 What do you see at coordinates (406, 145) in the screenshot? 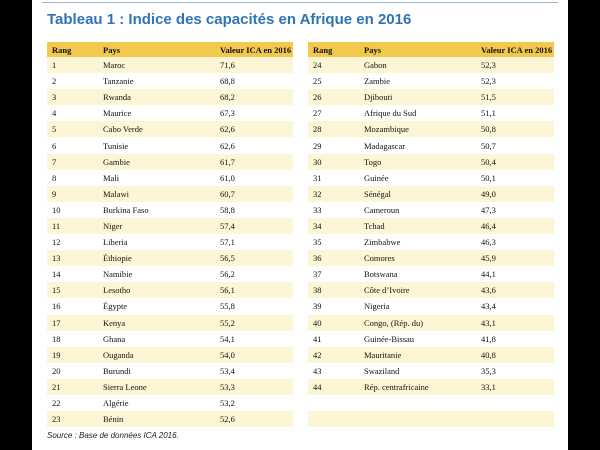
I see `country-cell: Madagascar` at bounding box center [406, 145].